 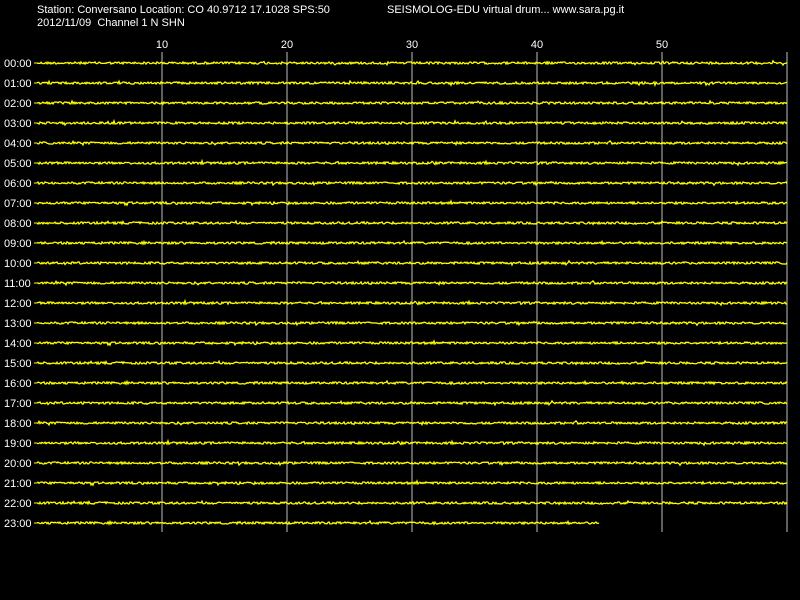 What do you see at coordinates (18, 384) in the screenshot?
I see `hour-label: 16:00` at bounding box center [18, 384].